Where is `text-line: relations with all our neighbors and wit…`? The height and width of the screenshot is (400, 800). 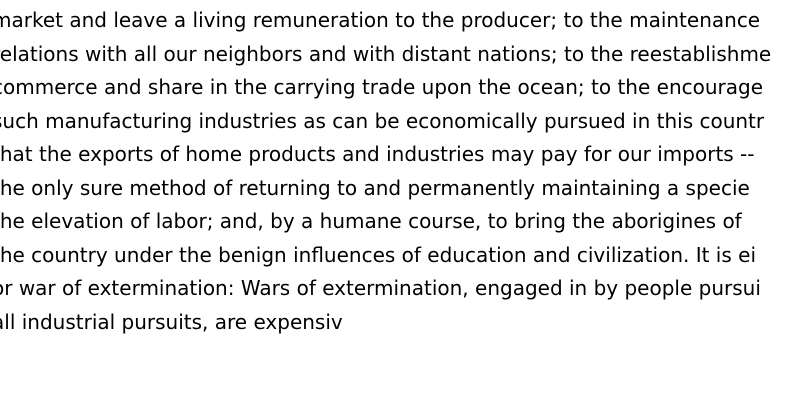
text-line: relations with all our neighbors and wit… is located at coordinates (386, 53).